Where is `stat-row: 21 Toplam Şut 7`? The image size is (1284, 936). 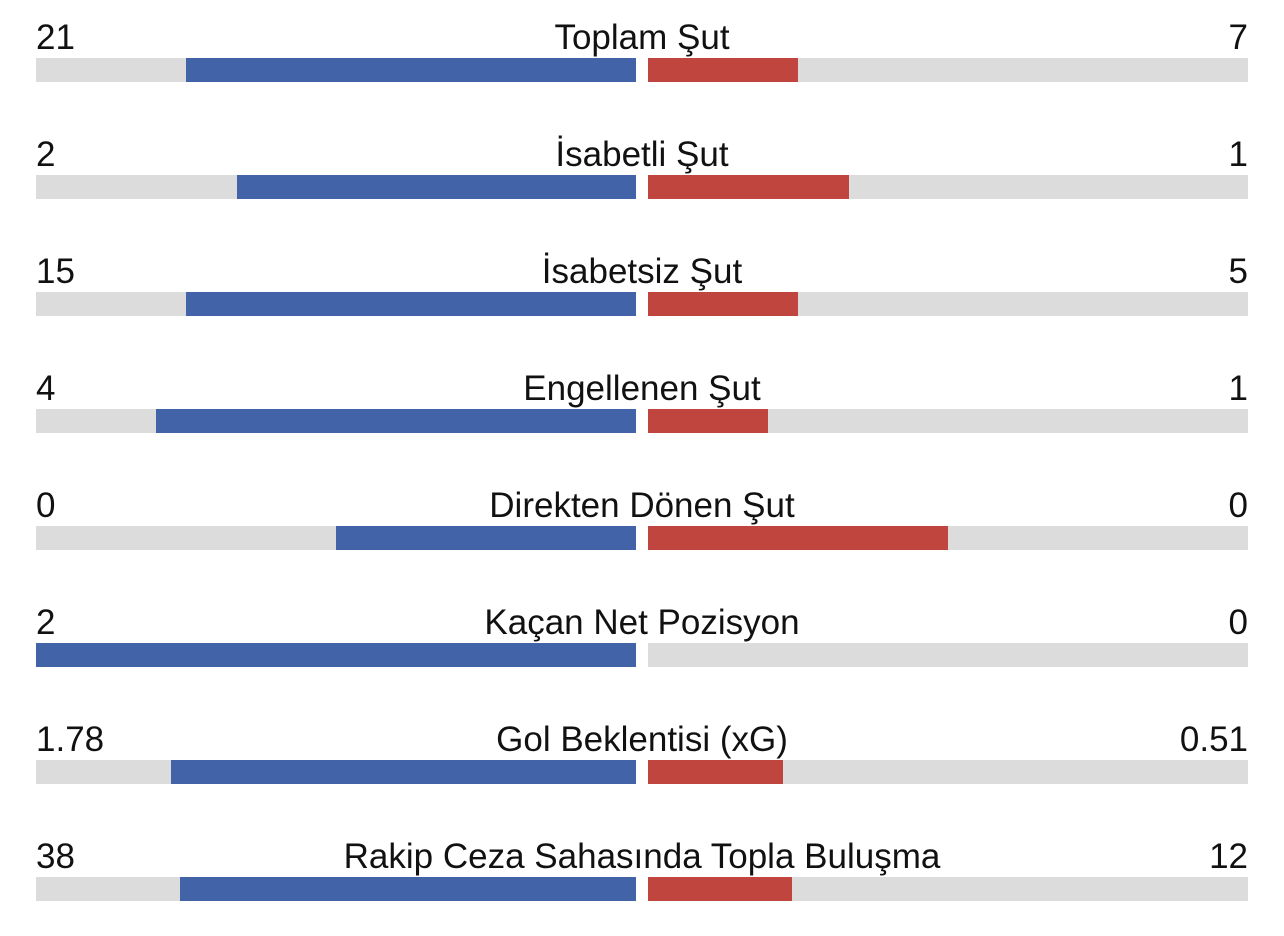
stat-row: 21 Toplam Şut 7 is located at coordinates (642, 58).